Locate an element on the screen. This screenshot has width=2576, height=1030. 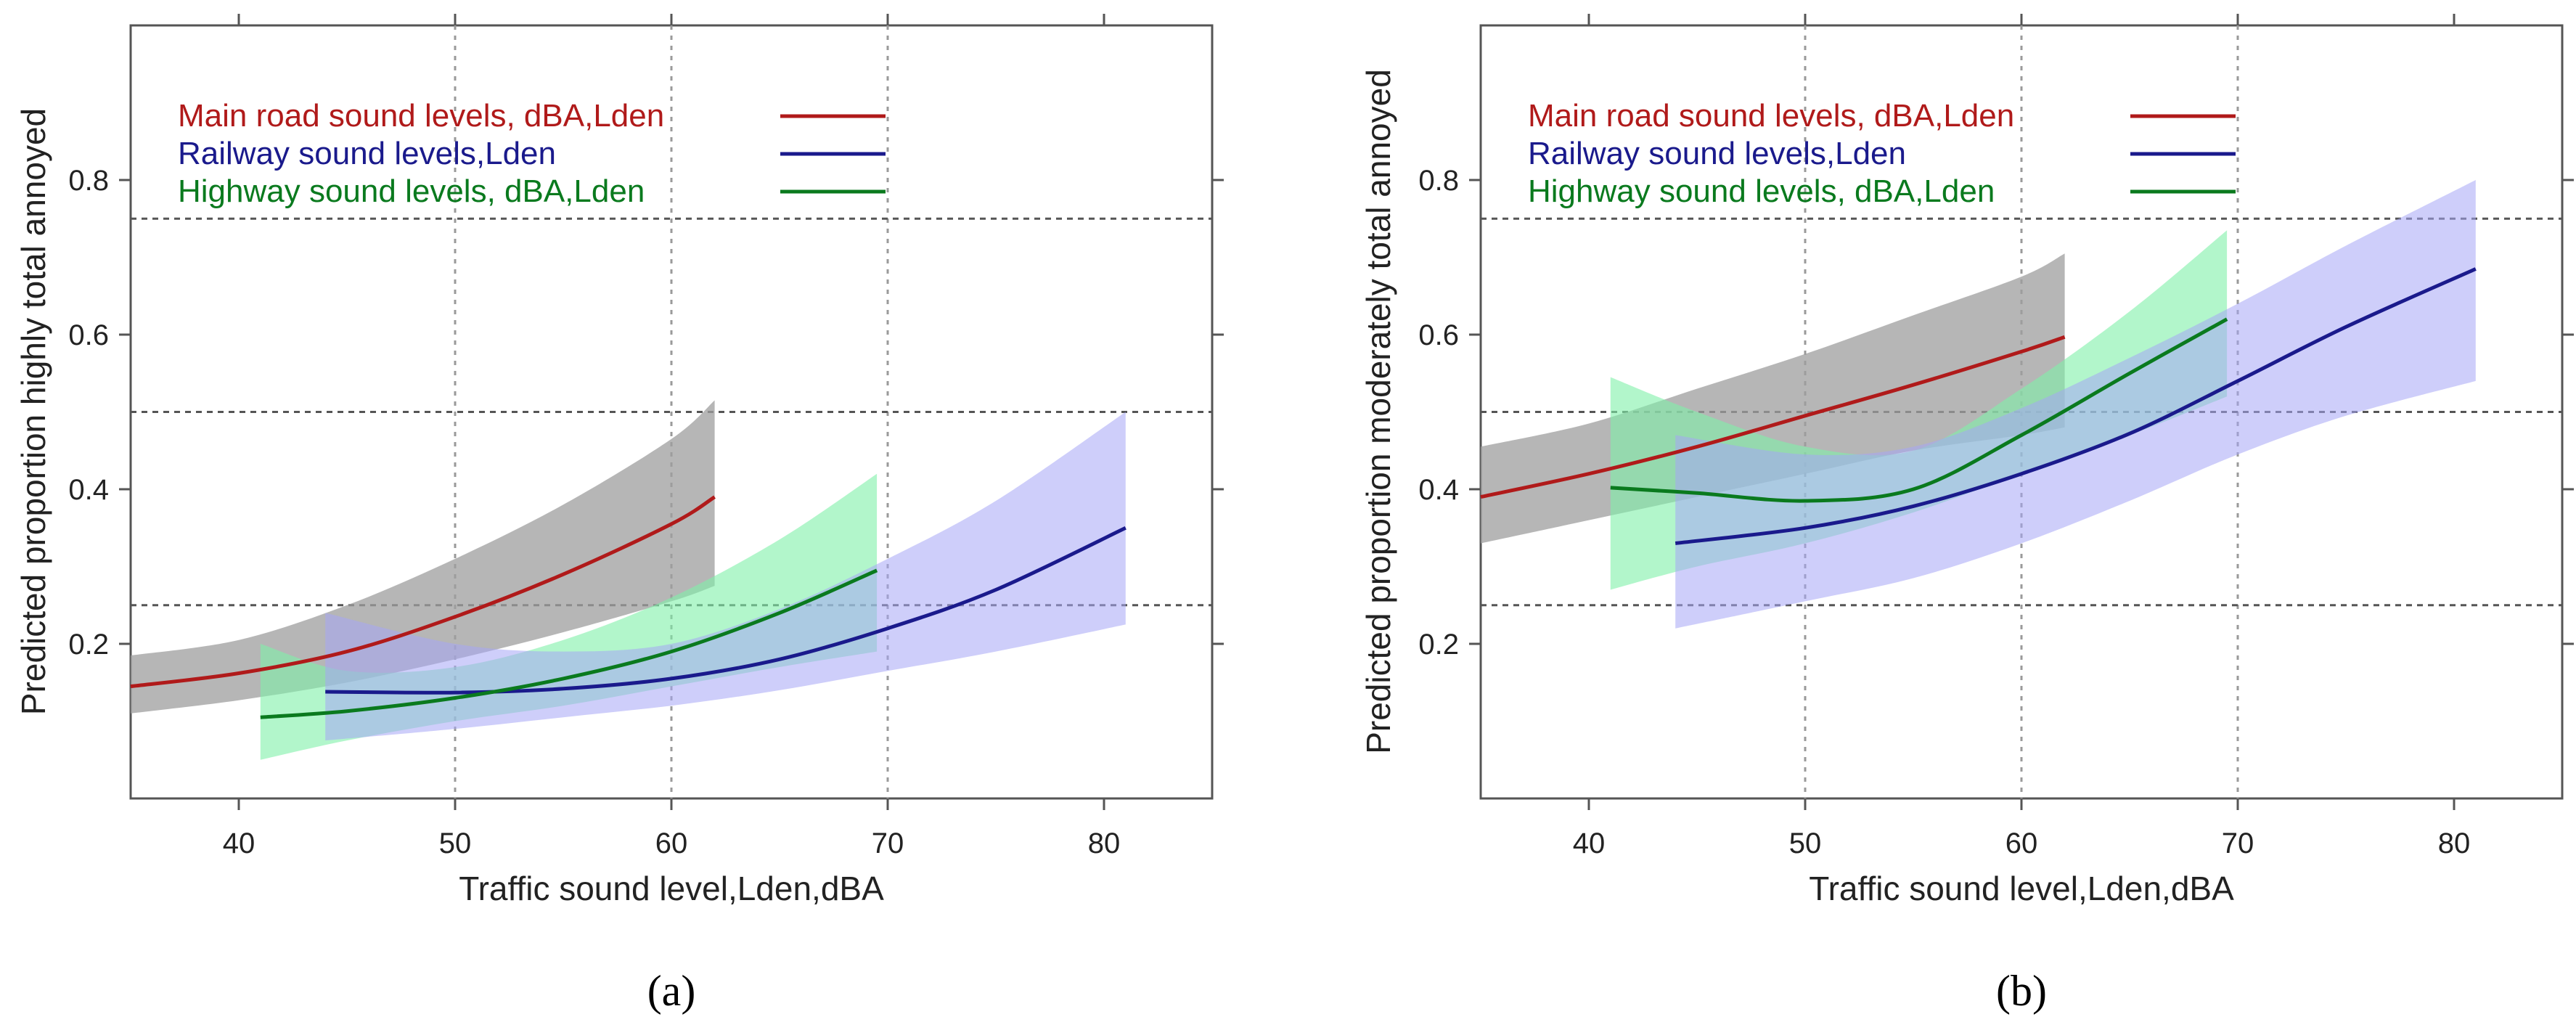
confidence-bands is located at coordinates (628, 580).